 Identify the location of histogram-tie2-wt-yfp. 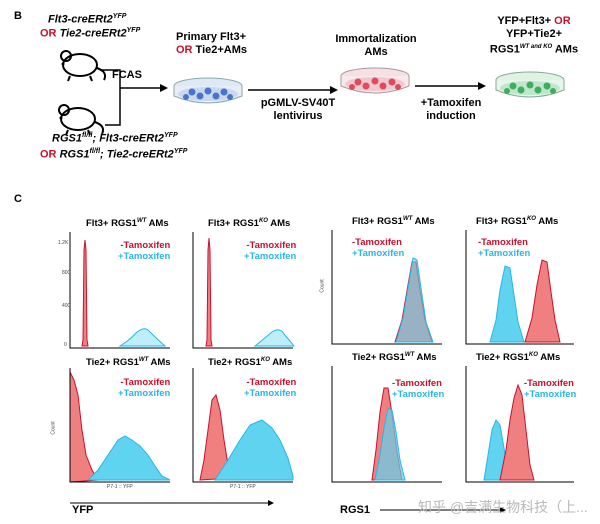
(120, 425).